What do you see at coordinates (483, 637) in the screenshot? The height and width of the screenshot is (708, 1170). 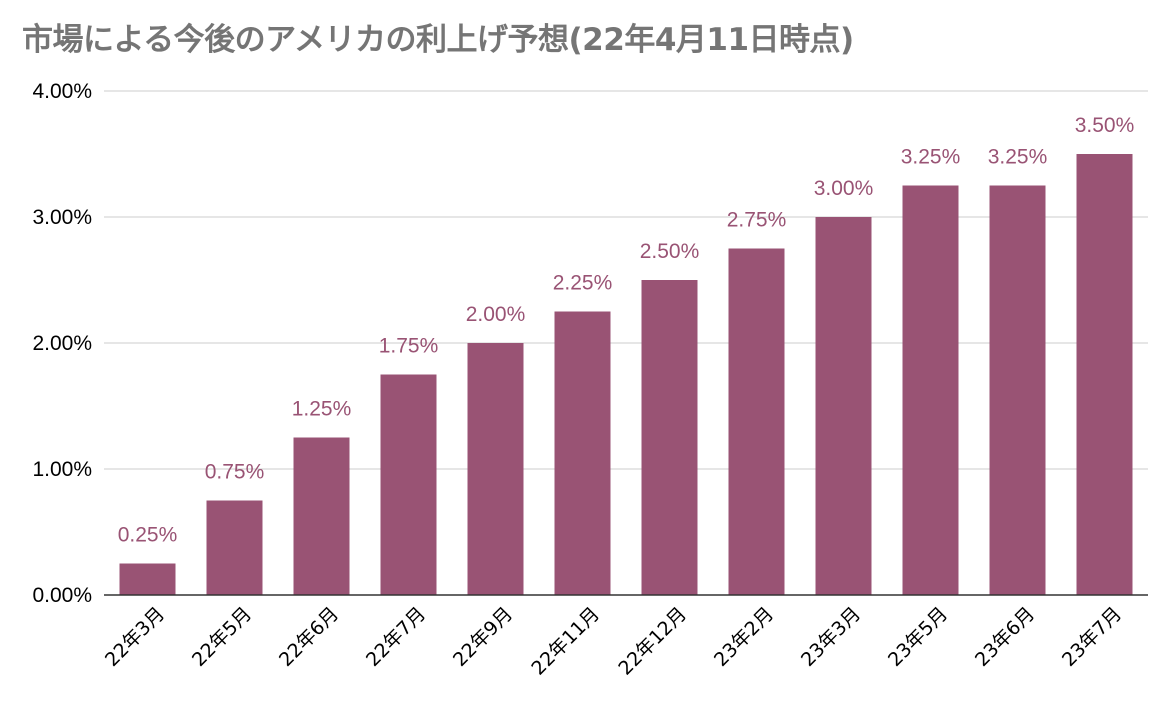 I see `x-tick-label: 22年9月` at bounding box center [483, 637].